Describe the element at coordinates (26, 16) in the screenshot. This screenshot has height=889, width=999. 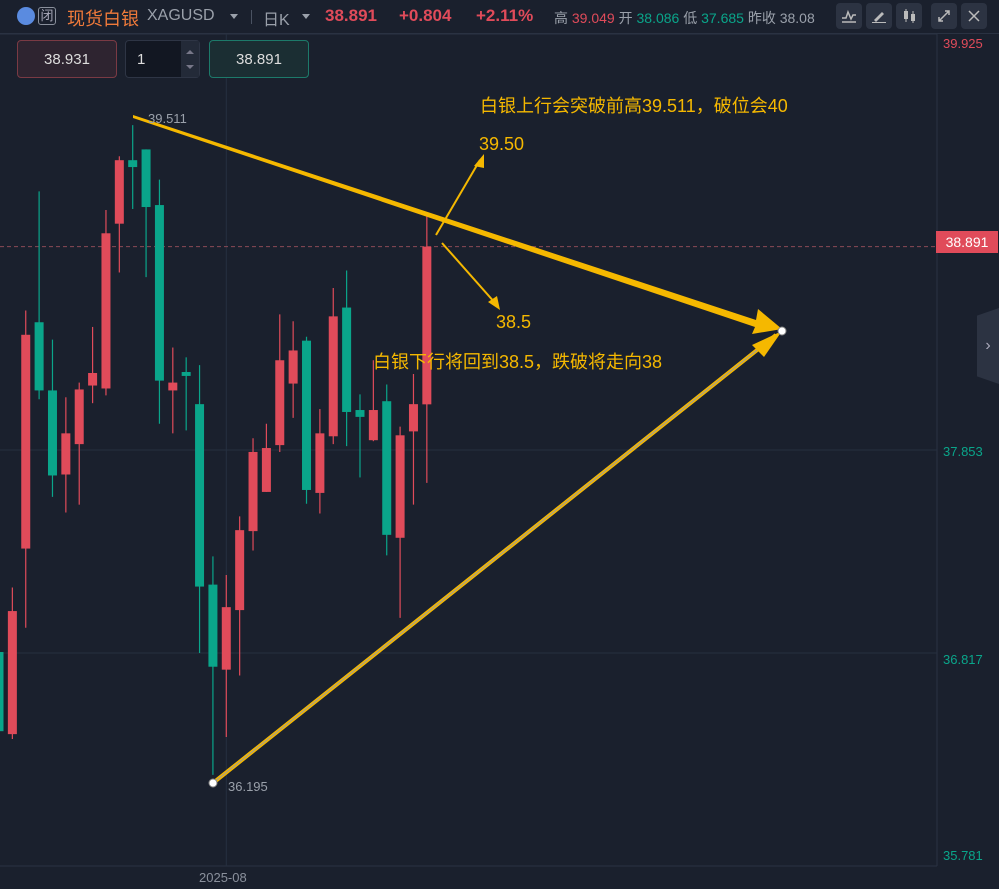
I see `silver-logo-icon` at that location.